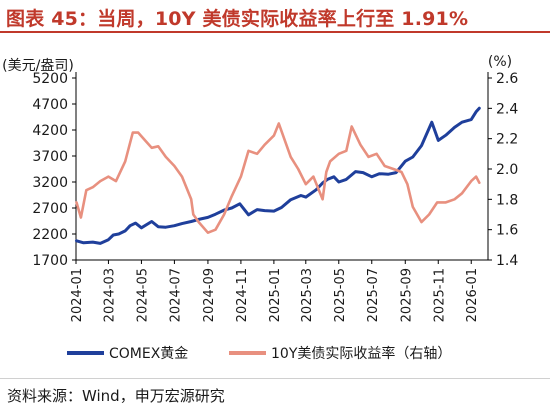  What do you see at coordinates (507, 109) in the screenshot?
I see `y-right-tick-label: 2.4` at bounding box center [507, 109].